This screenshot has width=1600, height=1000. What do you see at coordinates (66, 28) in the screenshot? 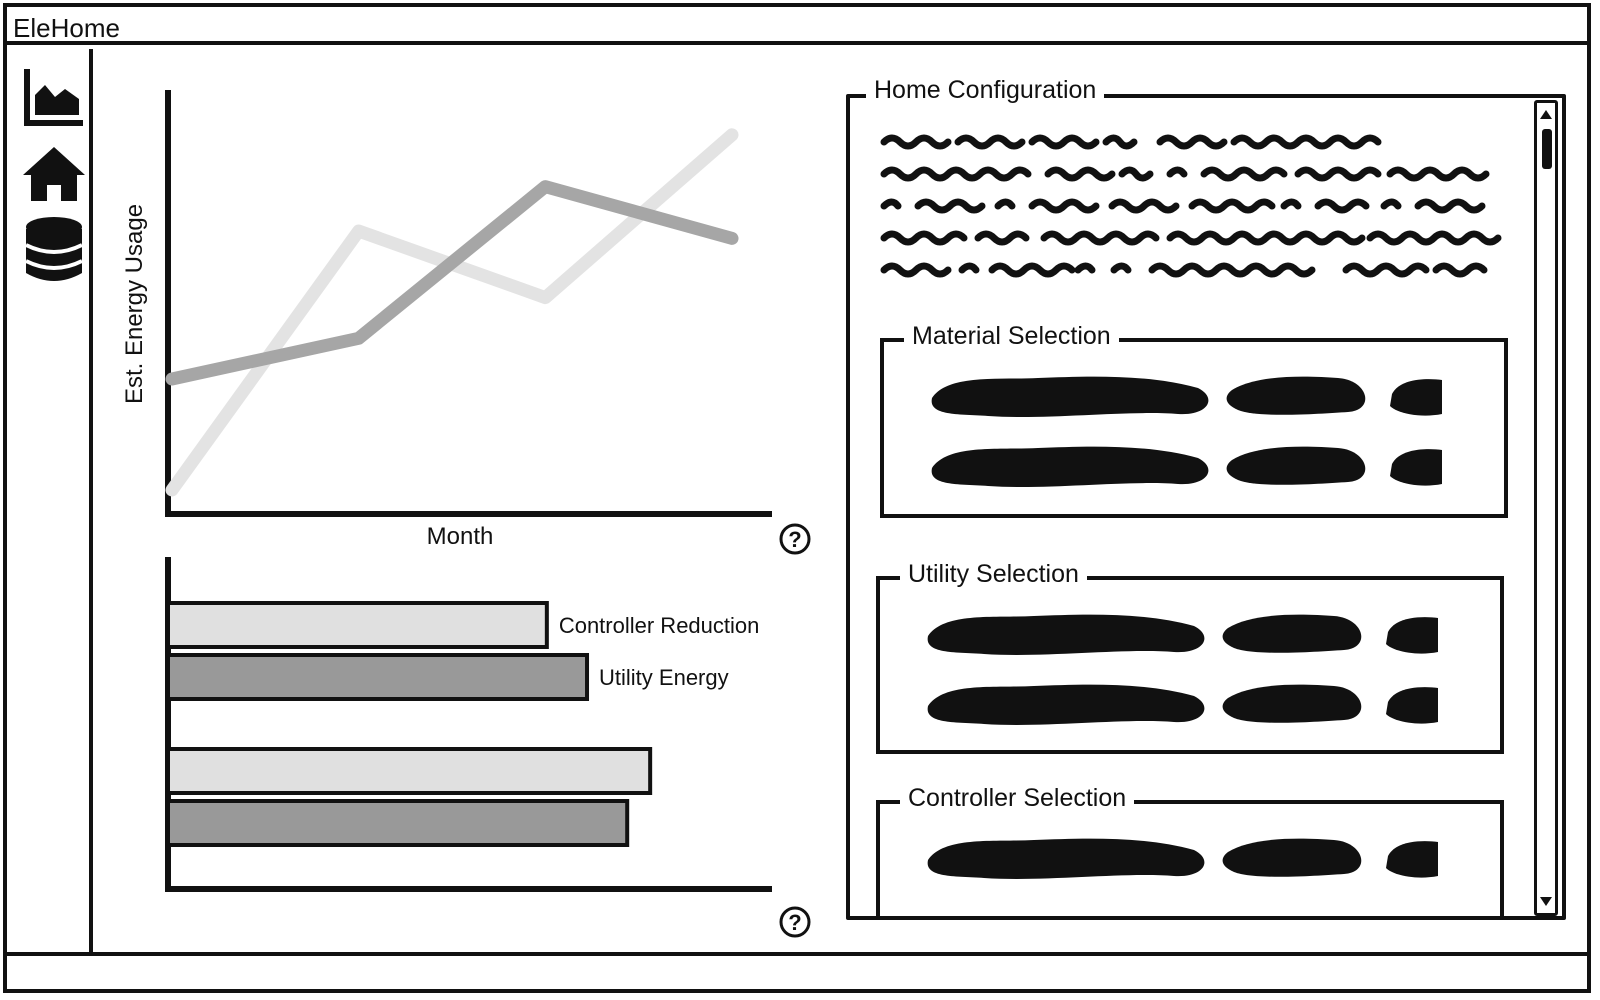
I see `app-title: EleHome` at bounding box center [66, 28].